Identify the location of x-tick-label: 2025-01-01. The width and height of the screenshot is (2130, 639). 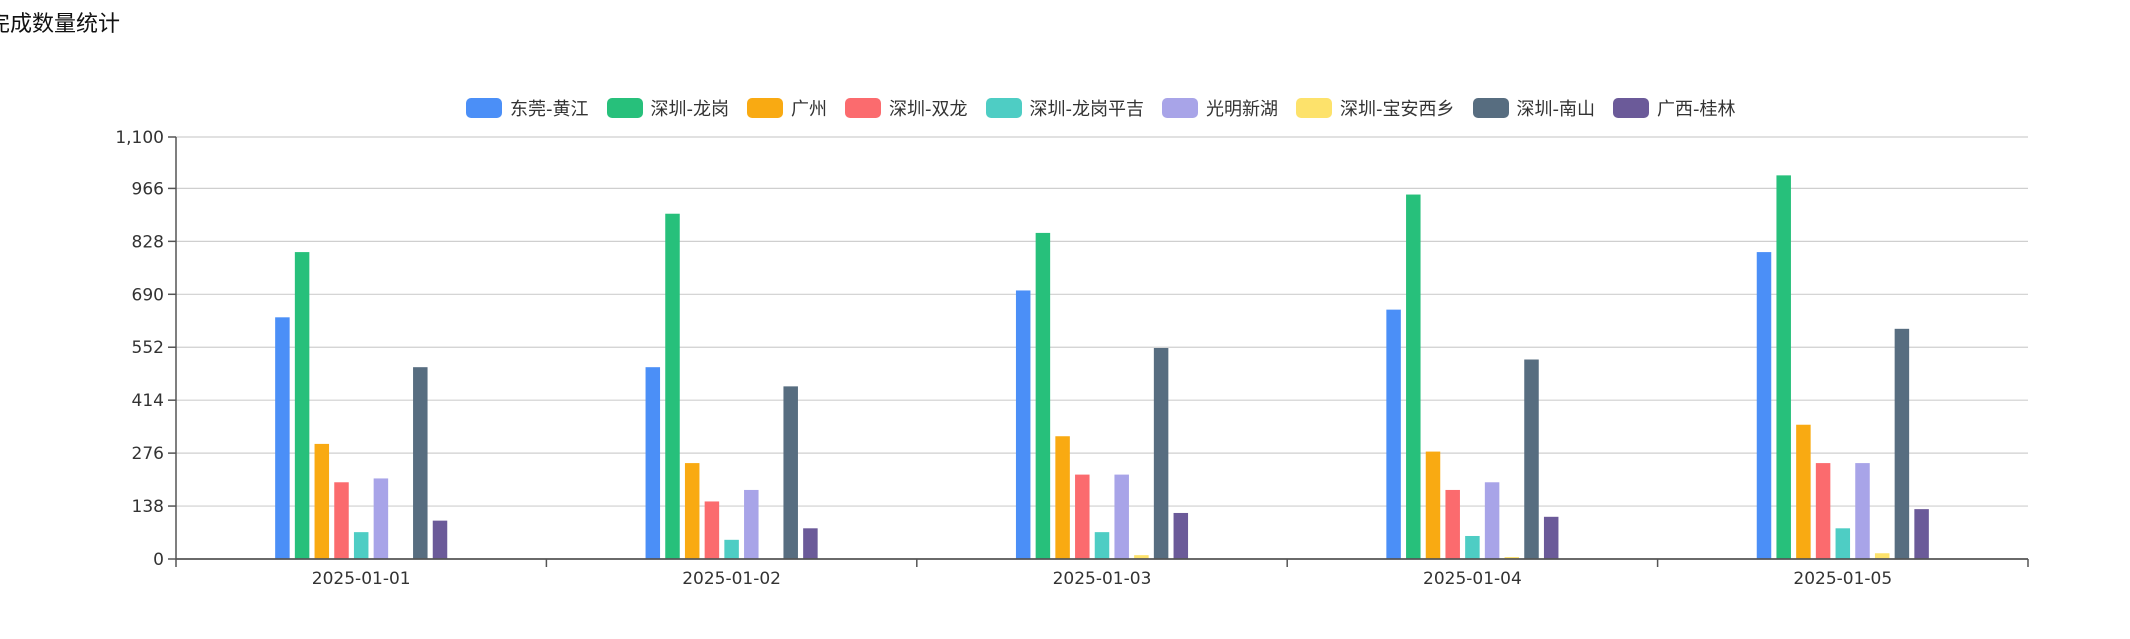
(361, 579).